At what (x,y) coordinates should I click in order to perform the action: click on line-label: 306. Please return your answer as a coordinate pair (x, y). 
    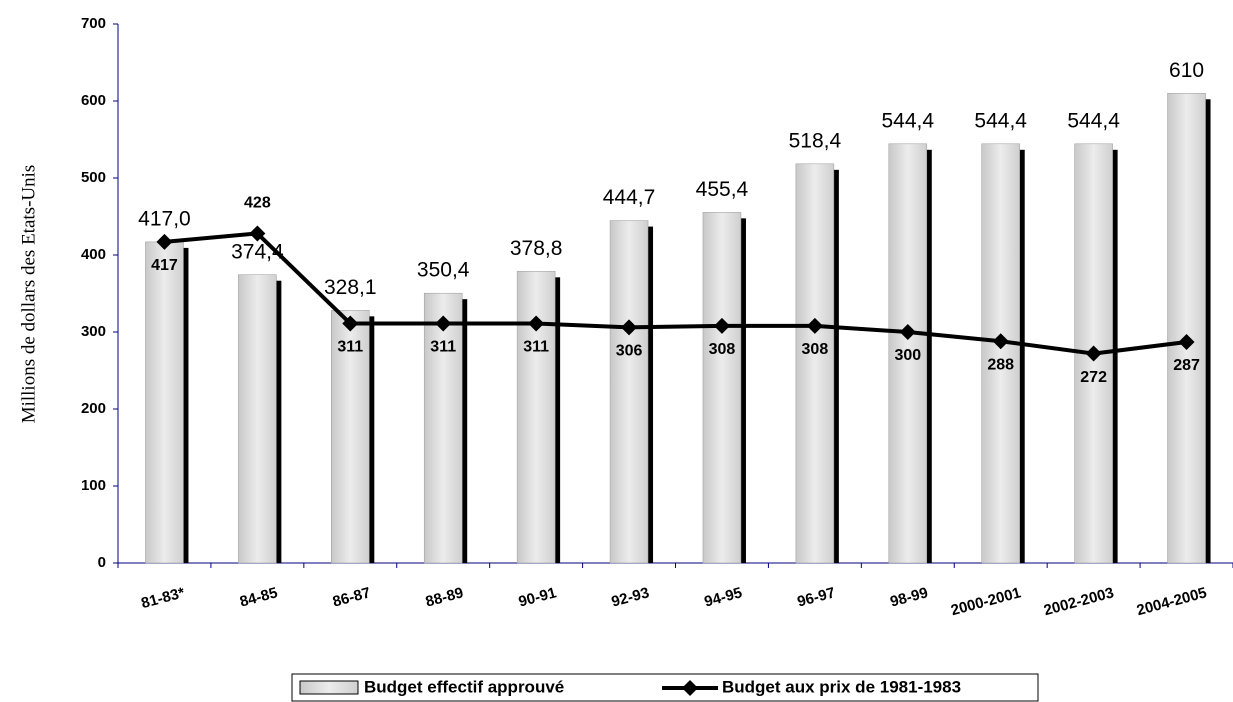
    Looking at the image, I should click on (629, 351).